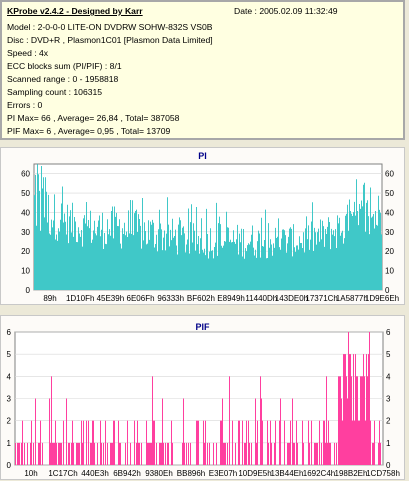  I want to click on x-tick-label: 6B942h, so click(127, 473).